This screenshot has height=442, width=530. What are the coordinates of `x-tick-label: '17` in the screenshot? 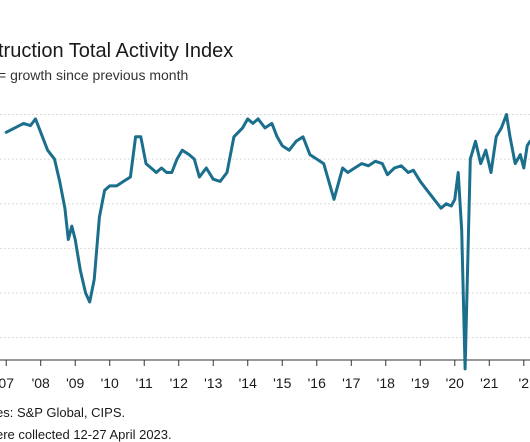 It's located at (351, 383).